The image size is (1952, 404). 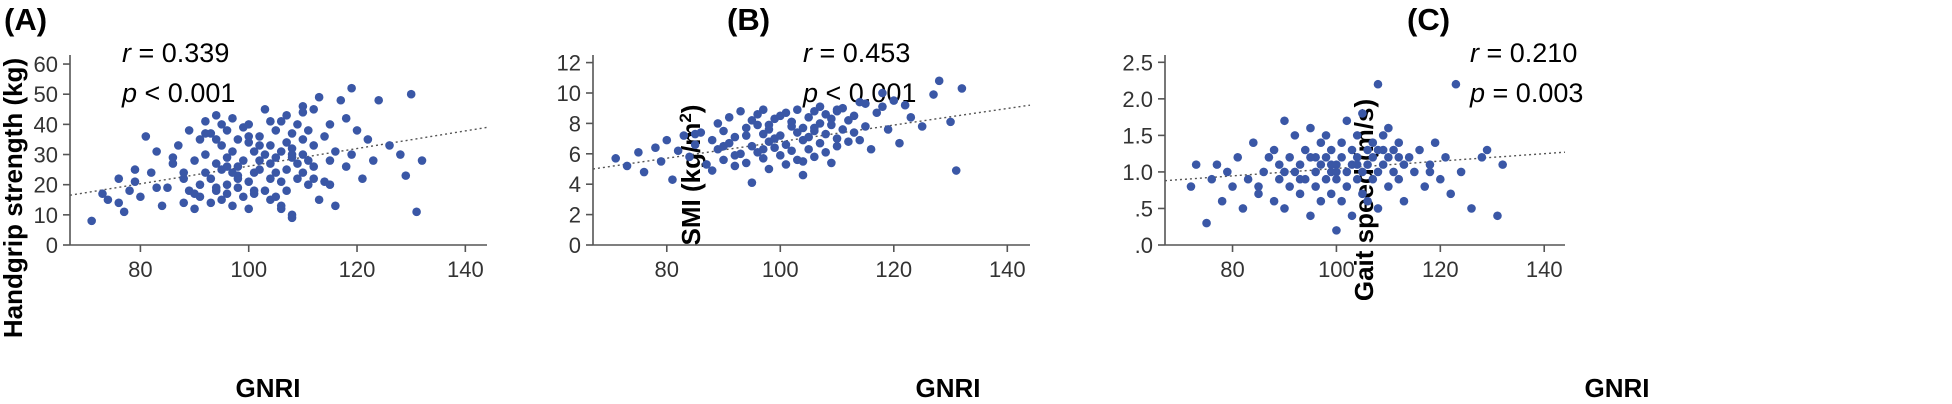 What do you see at coordinates (25, 19) in the screenshot?
I see `panel-label: (A)` at bounding box center [25, 19].